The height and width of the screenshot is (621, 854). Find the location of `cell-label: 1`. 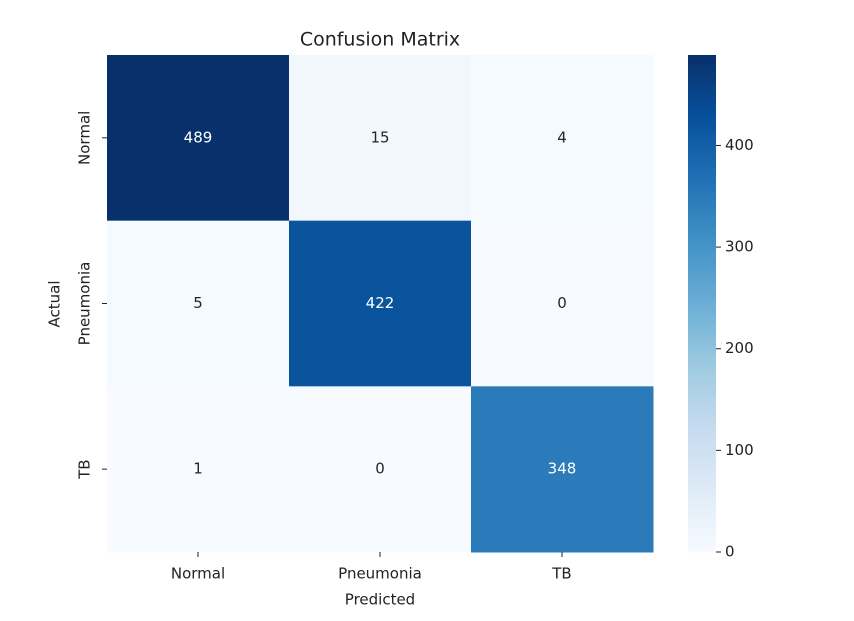

cell-label: 1 is located at coordinates (198, 469).